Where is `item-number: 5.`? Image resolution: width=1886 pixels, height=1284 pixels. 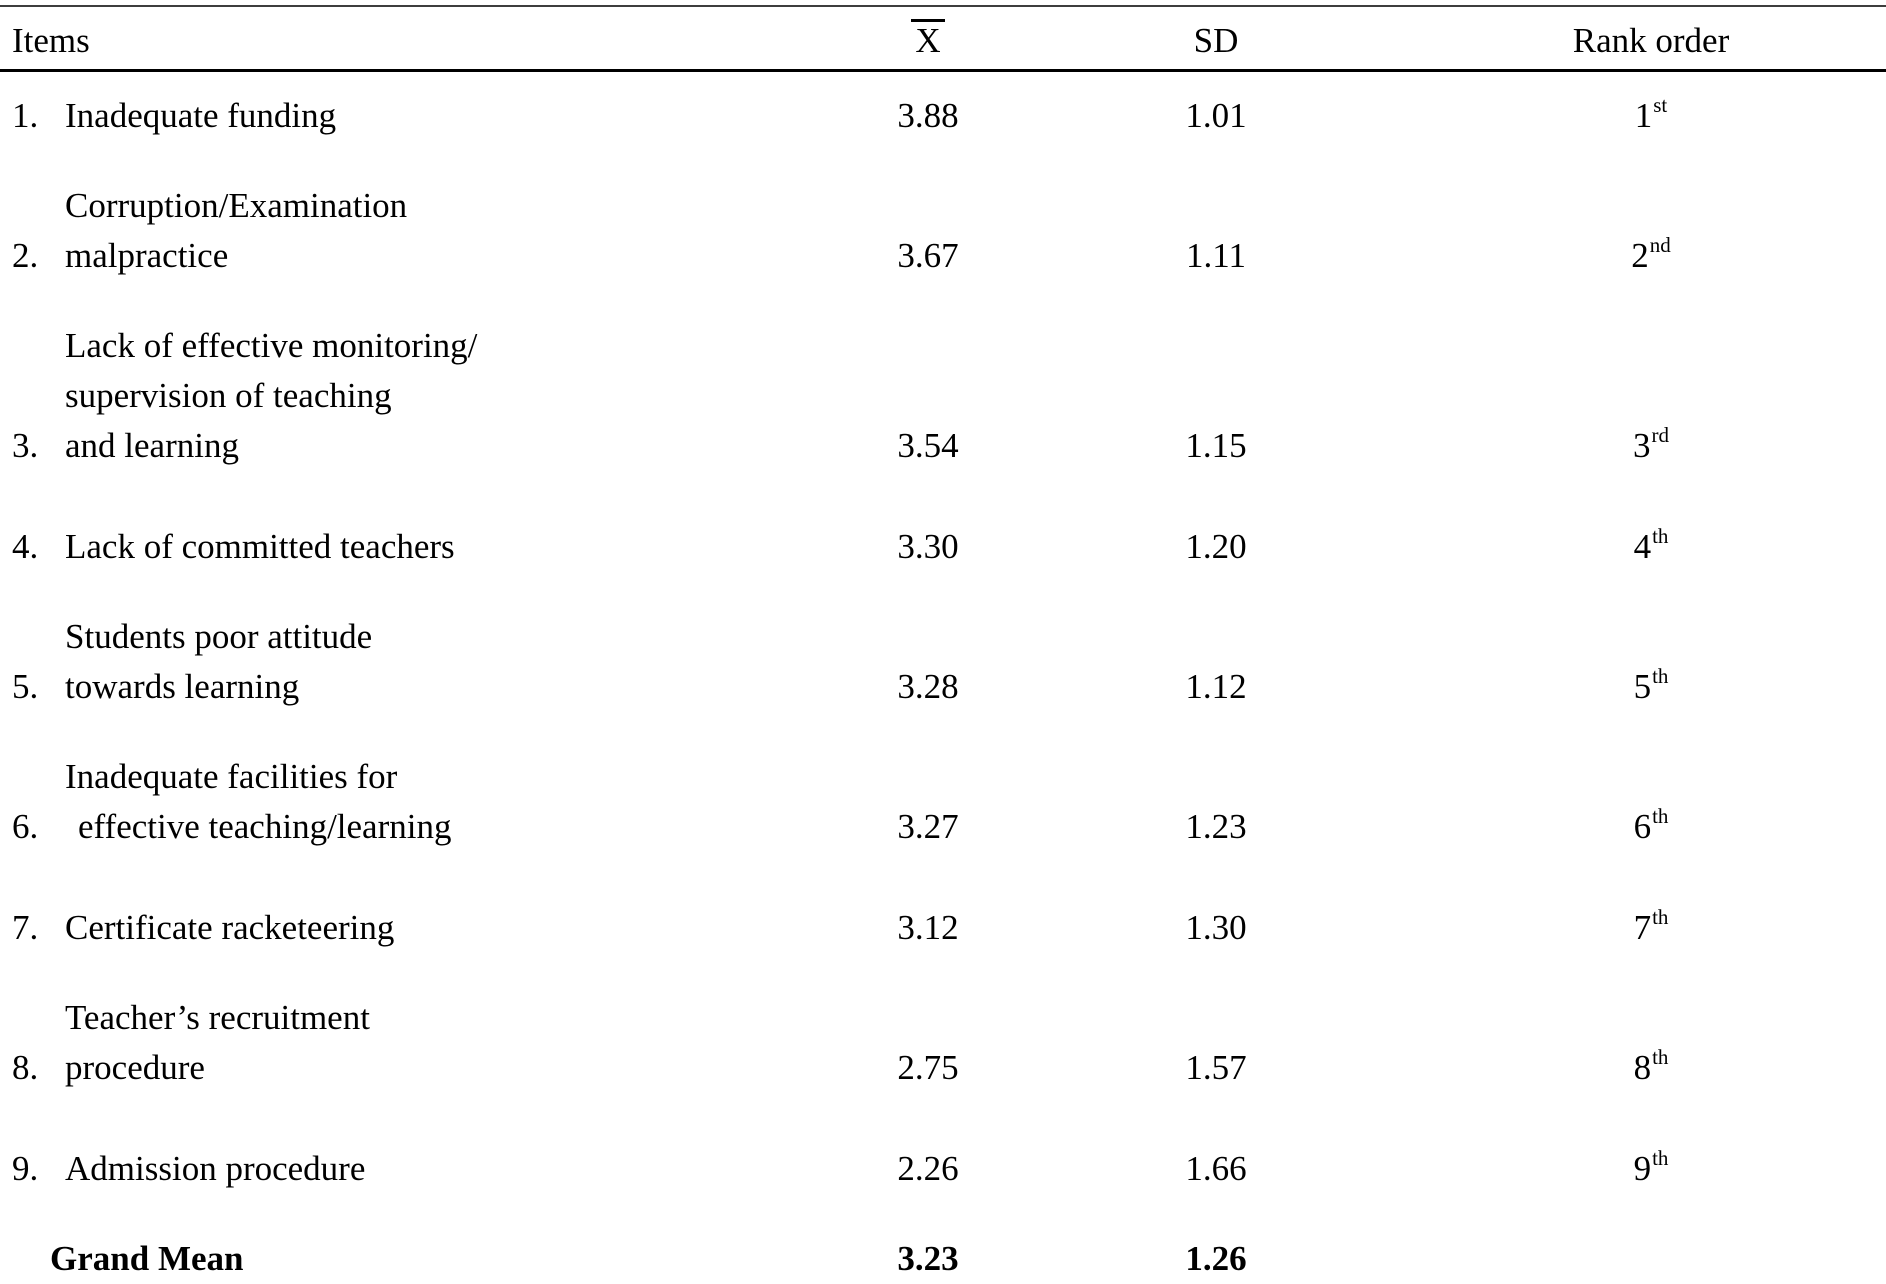 item-number: 5. is located at coordinates (25, 686).